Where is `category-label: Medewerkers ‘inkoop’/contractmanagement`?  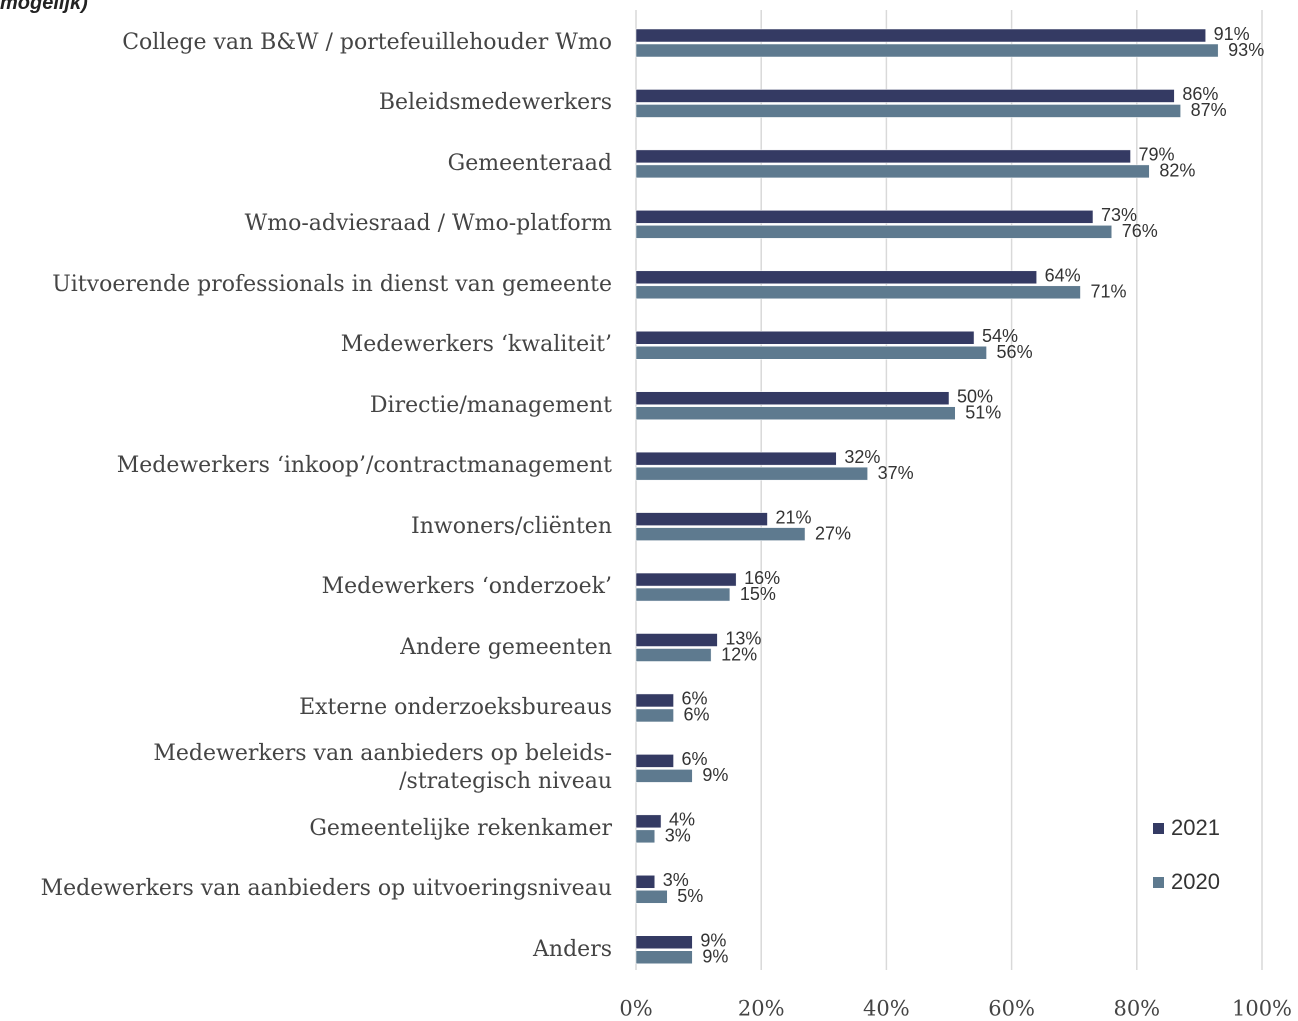
category-label: Medewerkers ‘inkoop’/contractmanagement is located at coordinates (364, 466).